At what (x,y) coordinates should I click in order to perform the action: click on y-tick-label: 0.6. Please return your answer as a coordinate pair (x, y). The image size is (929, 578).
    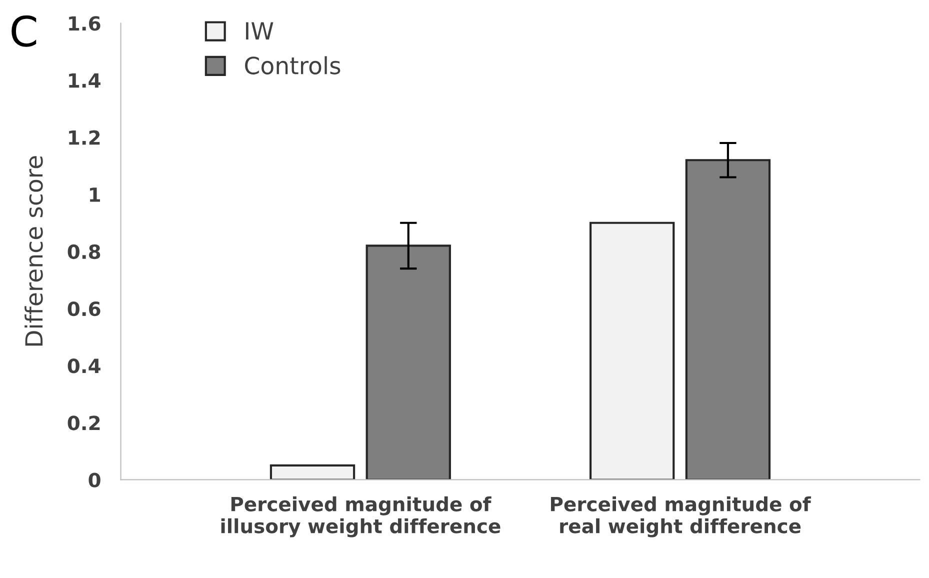
    Looking at the image, I should click on (84, 308).